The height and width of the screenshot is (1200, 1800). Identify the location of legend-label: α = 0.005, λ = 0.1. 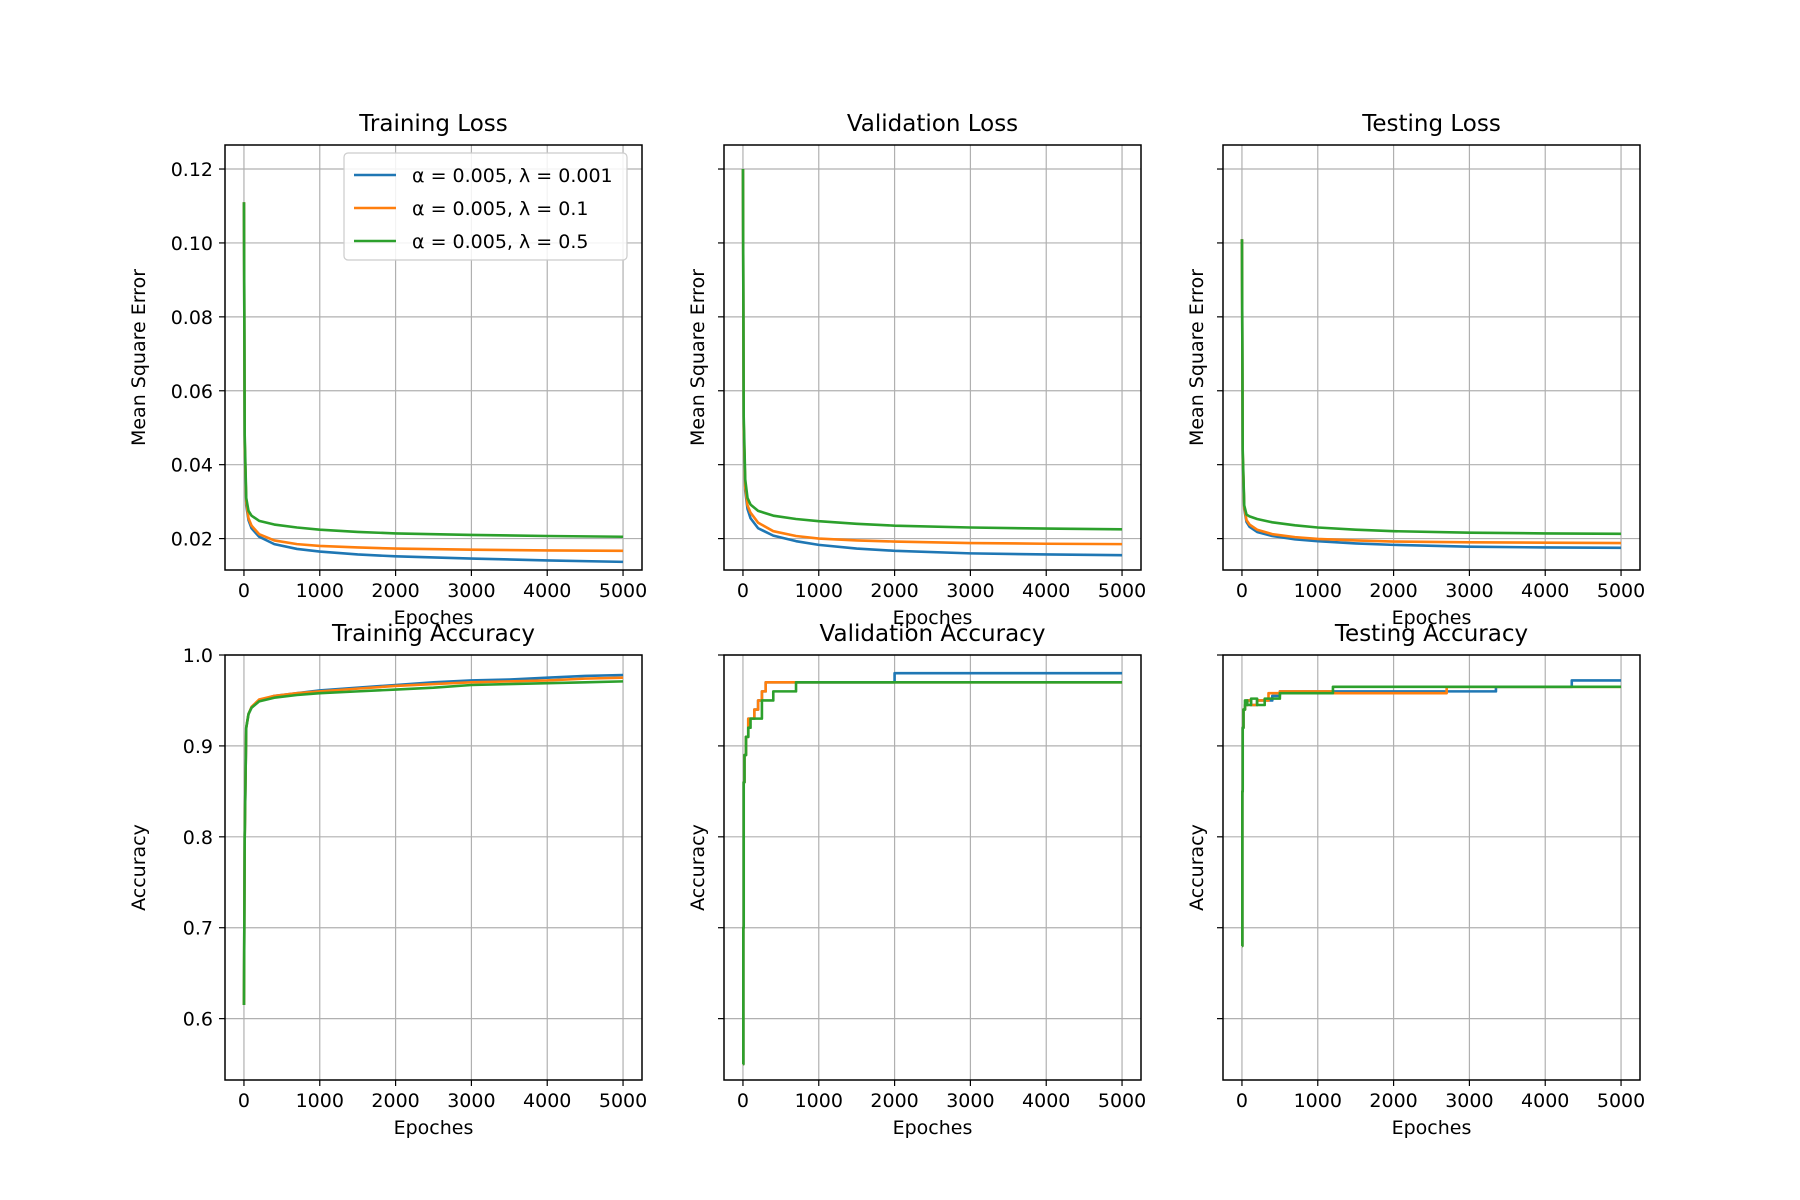
(500, 209).